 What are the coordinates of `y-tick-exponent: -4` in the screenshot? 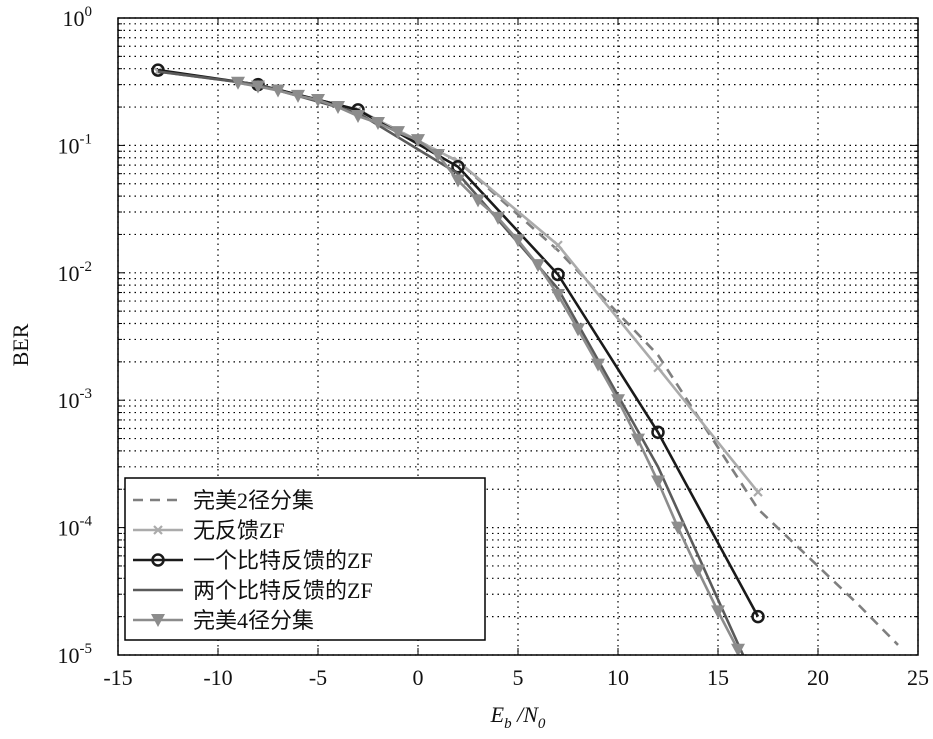 It's located at (86, 522).